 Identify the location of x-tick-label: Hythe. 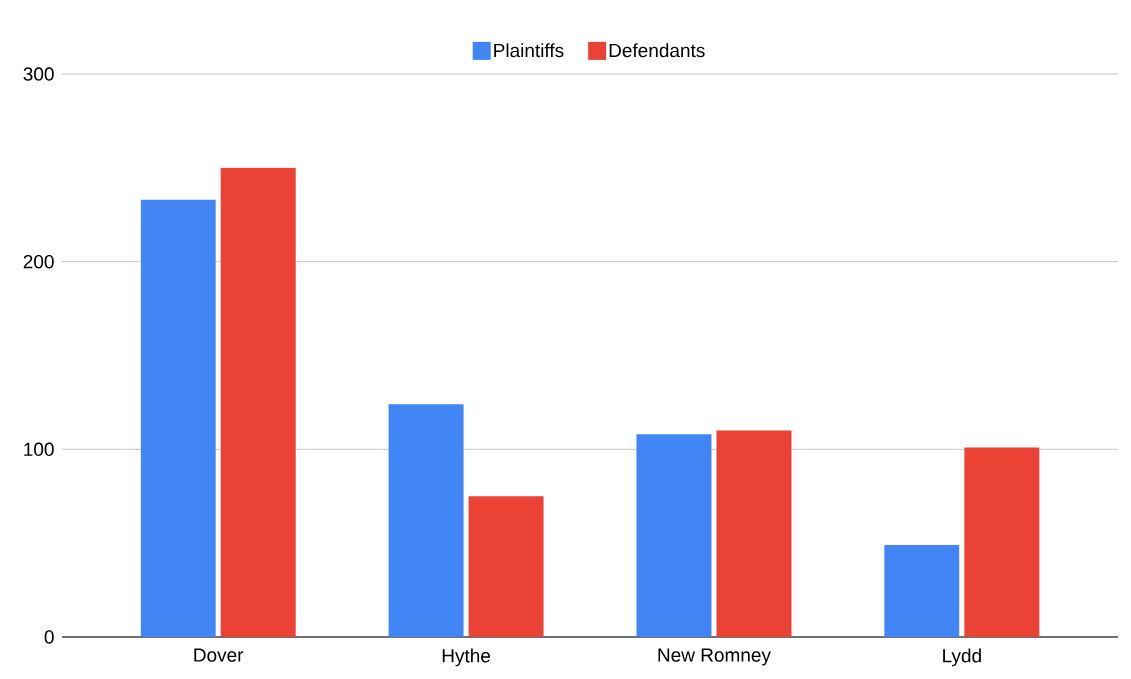
(466, 657).